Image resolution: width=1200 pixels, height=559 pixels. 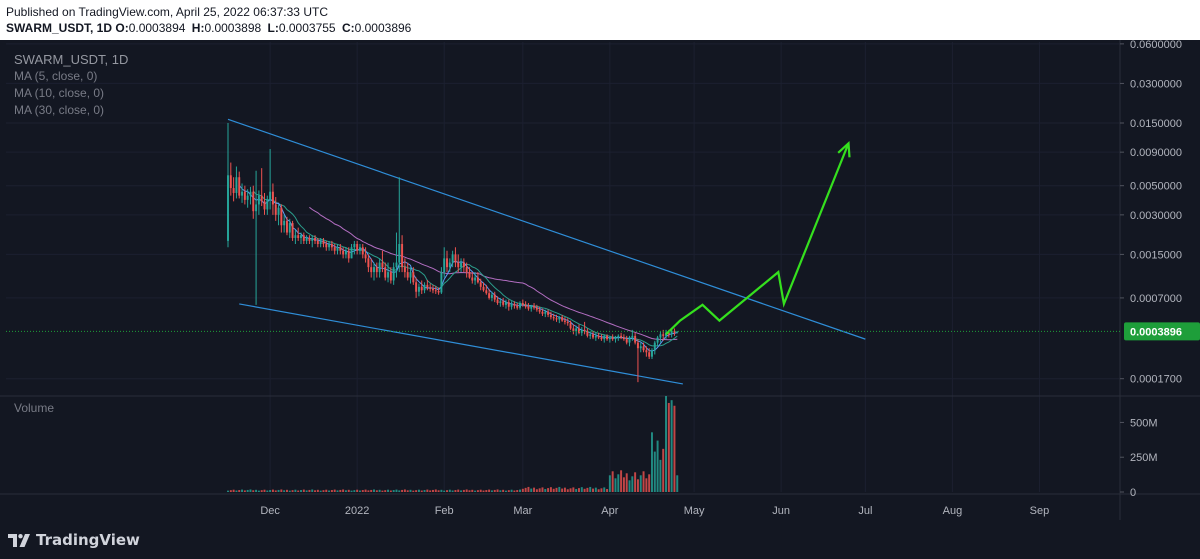 What do you see at coordinates (59, 93) in the screenshot?
I see `legend-ma10: MA (10, close, 0)` at bounding box center [59, 93].